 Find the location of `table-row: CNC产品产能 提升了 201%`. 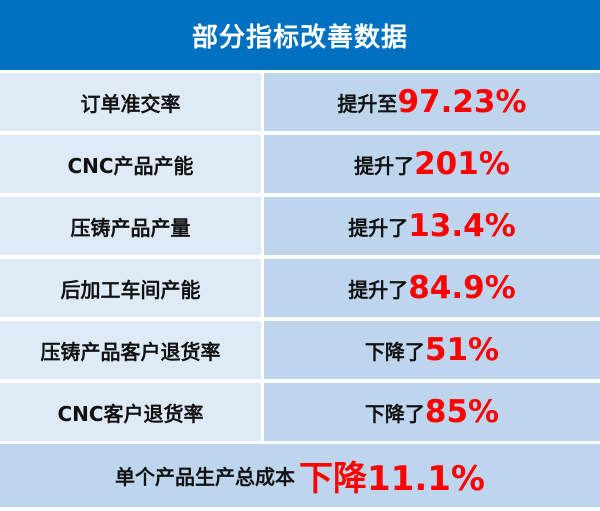

table-row: CNC产品产能 提升了 201% is located at coordinates (300, 164).